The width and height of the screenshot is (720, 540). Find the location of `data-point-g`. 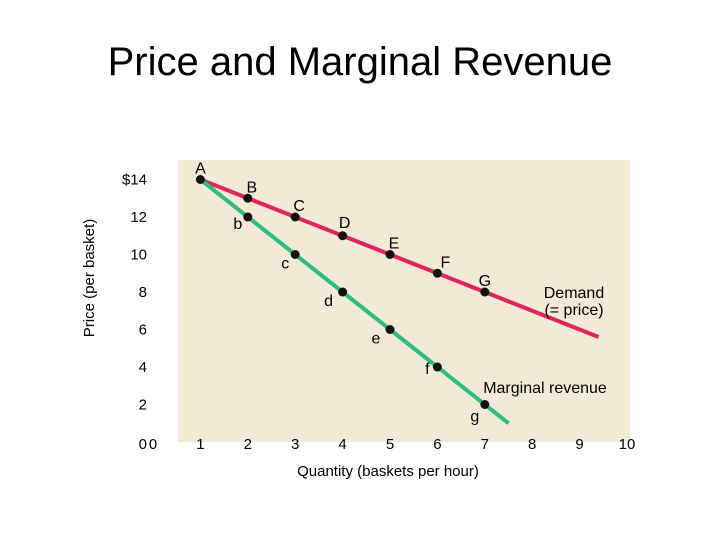

data-point-g is located at coordinates (485, 404).